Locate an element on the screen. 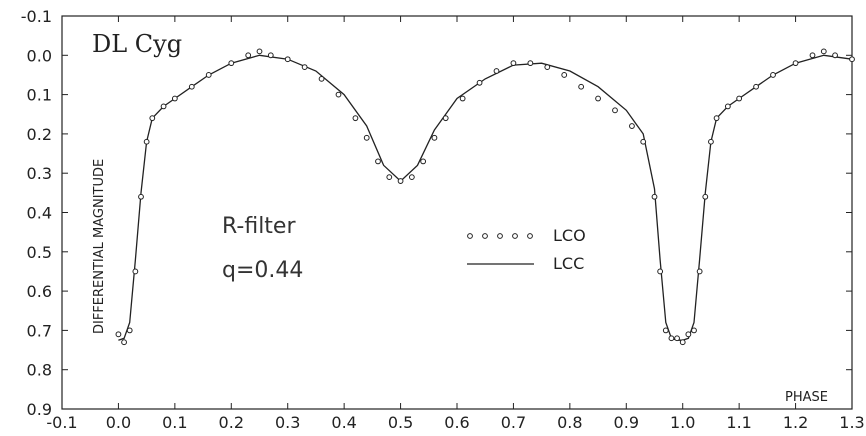 This screenshot has height=436, width=866. x-tick-label: 0.2 is located at coordinates (231, 422).